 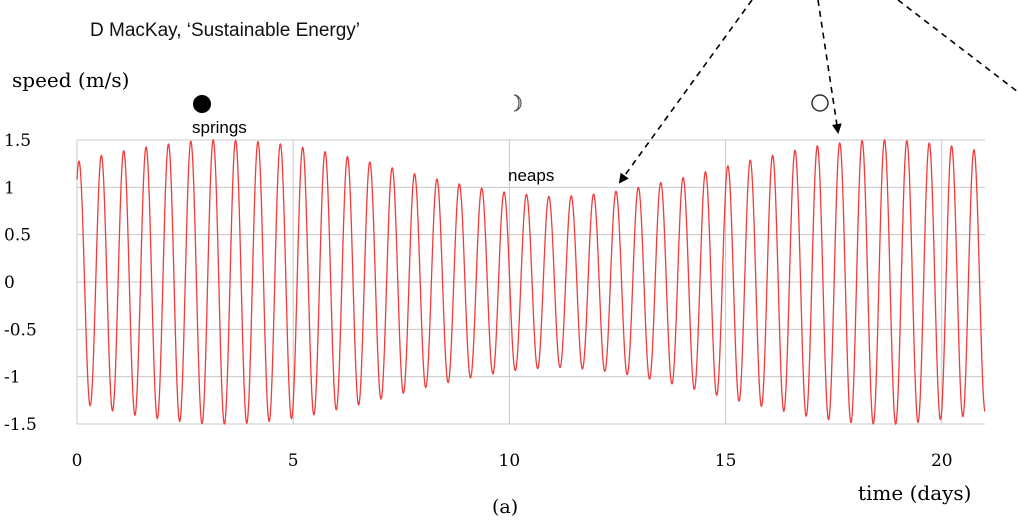 What do you see at coordinates (531, 175) in the screenshot?
I see `neaps-annotation: neaps` at bounding box center [531, 175].